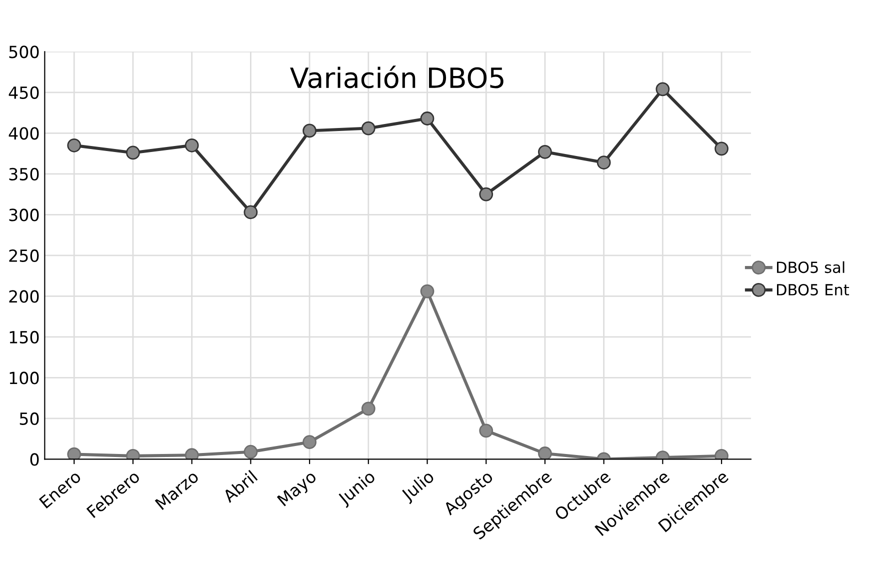  Describe the element at coordinates (23, 133) in the screenshot. I see `y-tick-label: 400` at that location.